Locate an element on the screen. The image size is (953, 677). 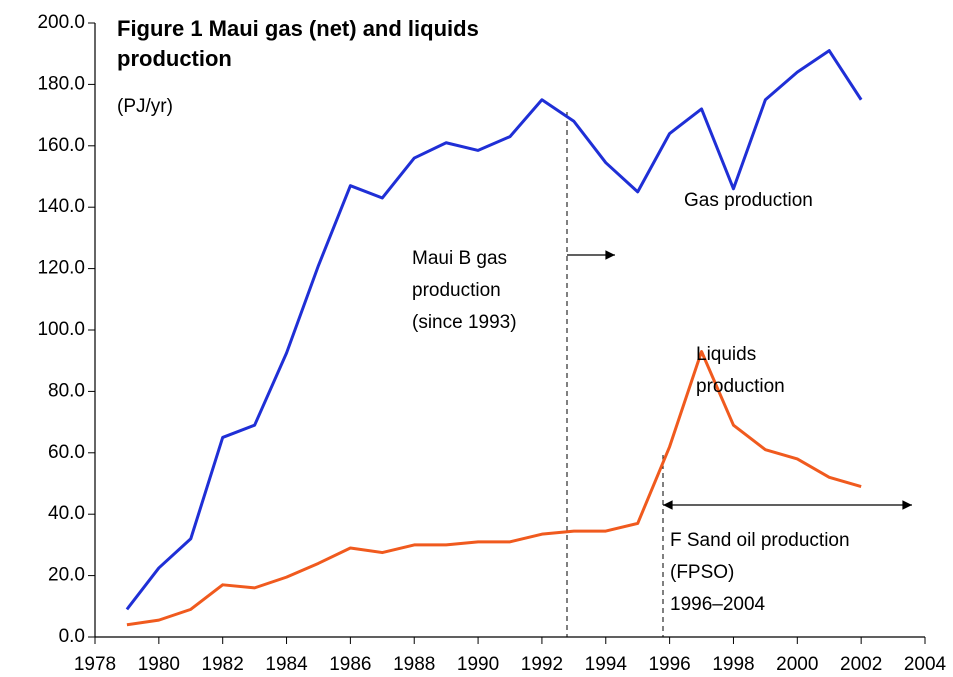
x-tick-label: 1998 is located at coordinates (733, 664).